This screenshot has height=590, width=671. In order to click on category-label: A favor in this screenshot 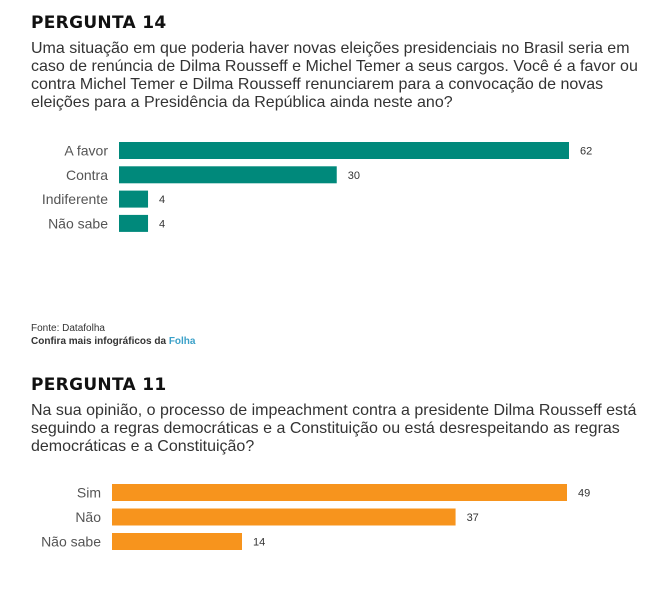, I will do `click(86, 151)`.